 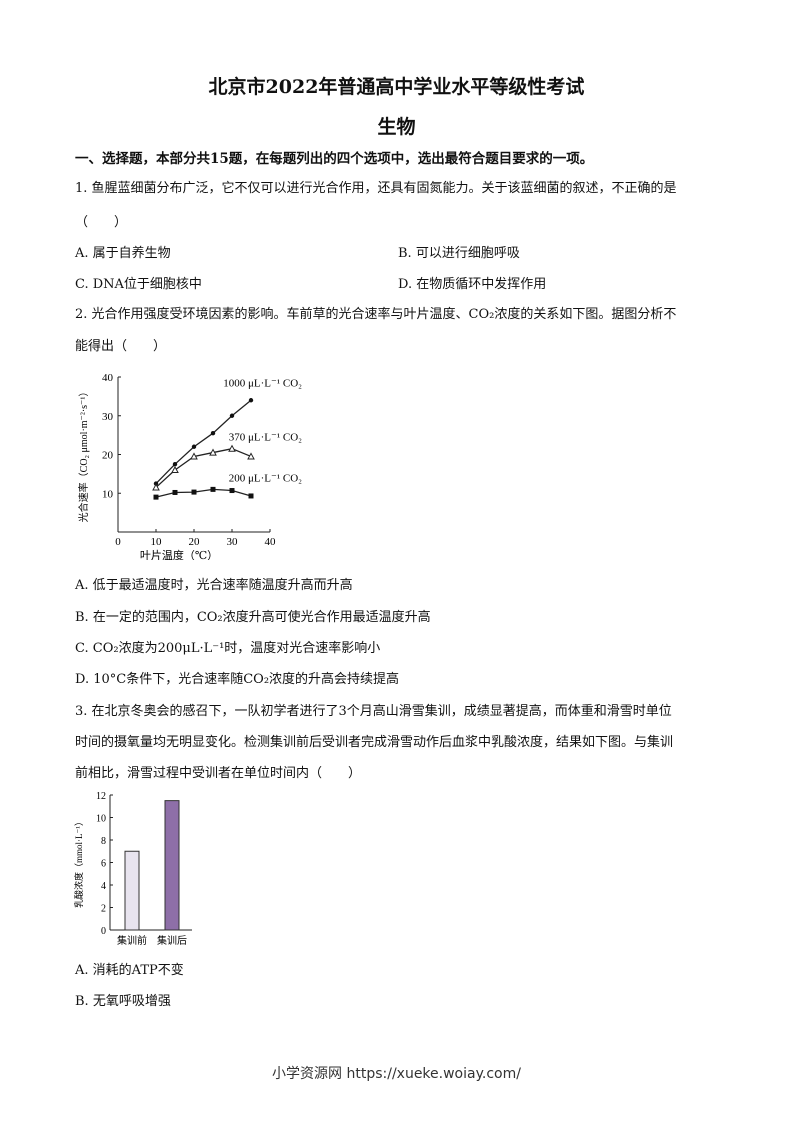 What do you see at coordinates (121, 346) in the screenshot?
I see `q2-stem-line2: 能得出（ ）` at bounding box center [121, 346].